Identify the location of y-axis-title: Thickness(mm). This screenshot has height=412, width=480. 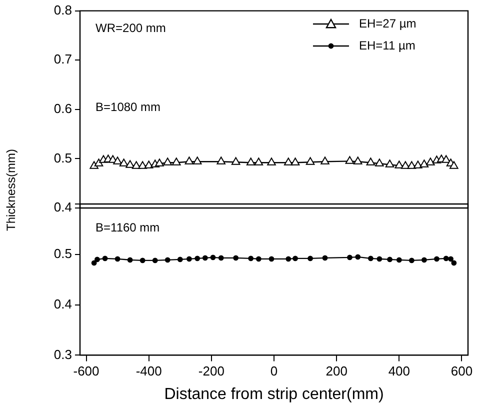
(11, 189).